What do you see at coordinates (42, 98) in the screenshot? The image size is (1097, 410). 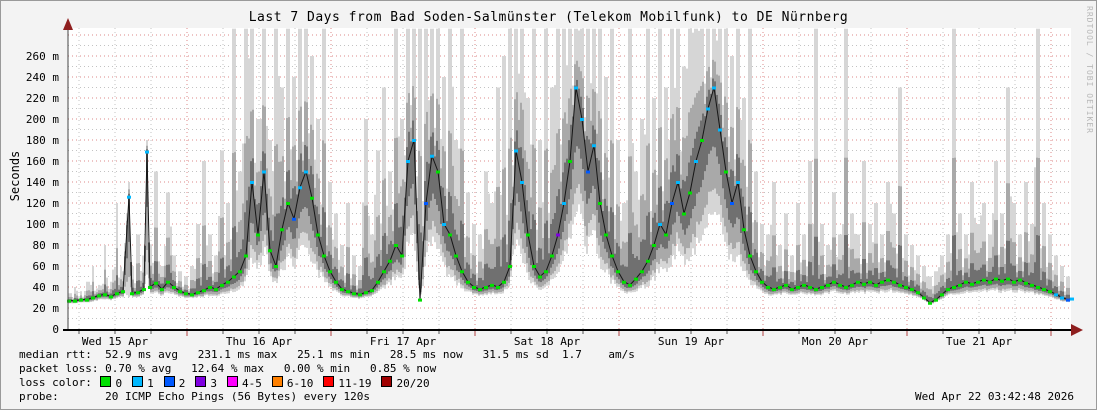 I see `y-tick-label: 220 m` at bounding box center [42, 98].